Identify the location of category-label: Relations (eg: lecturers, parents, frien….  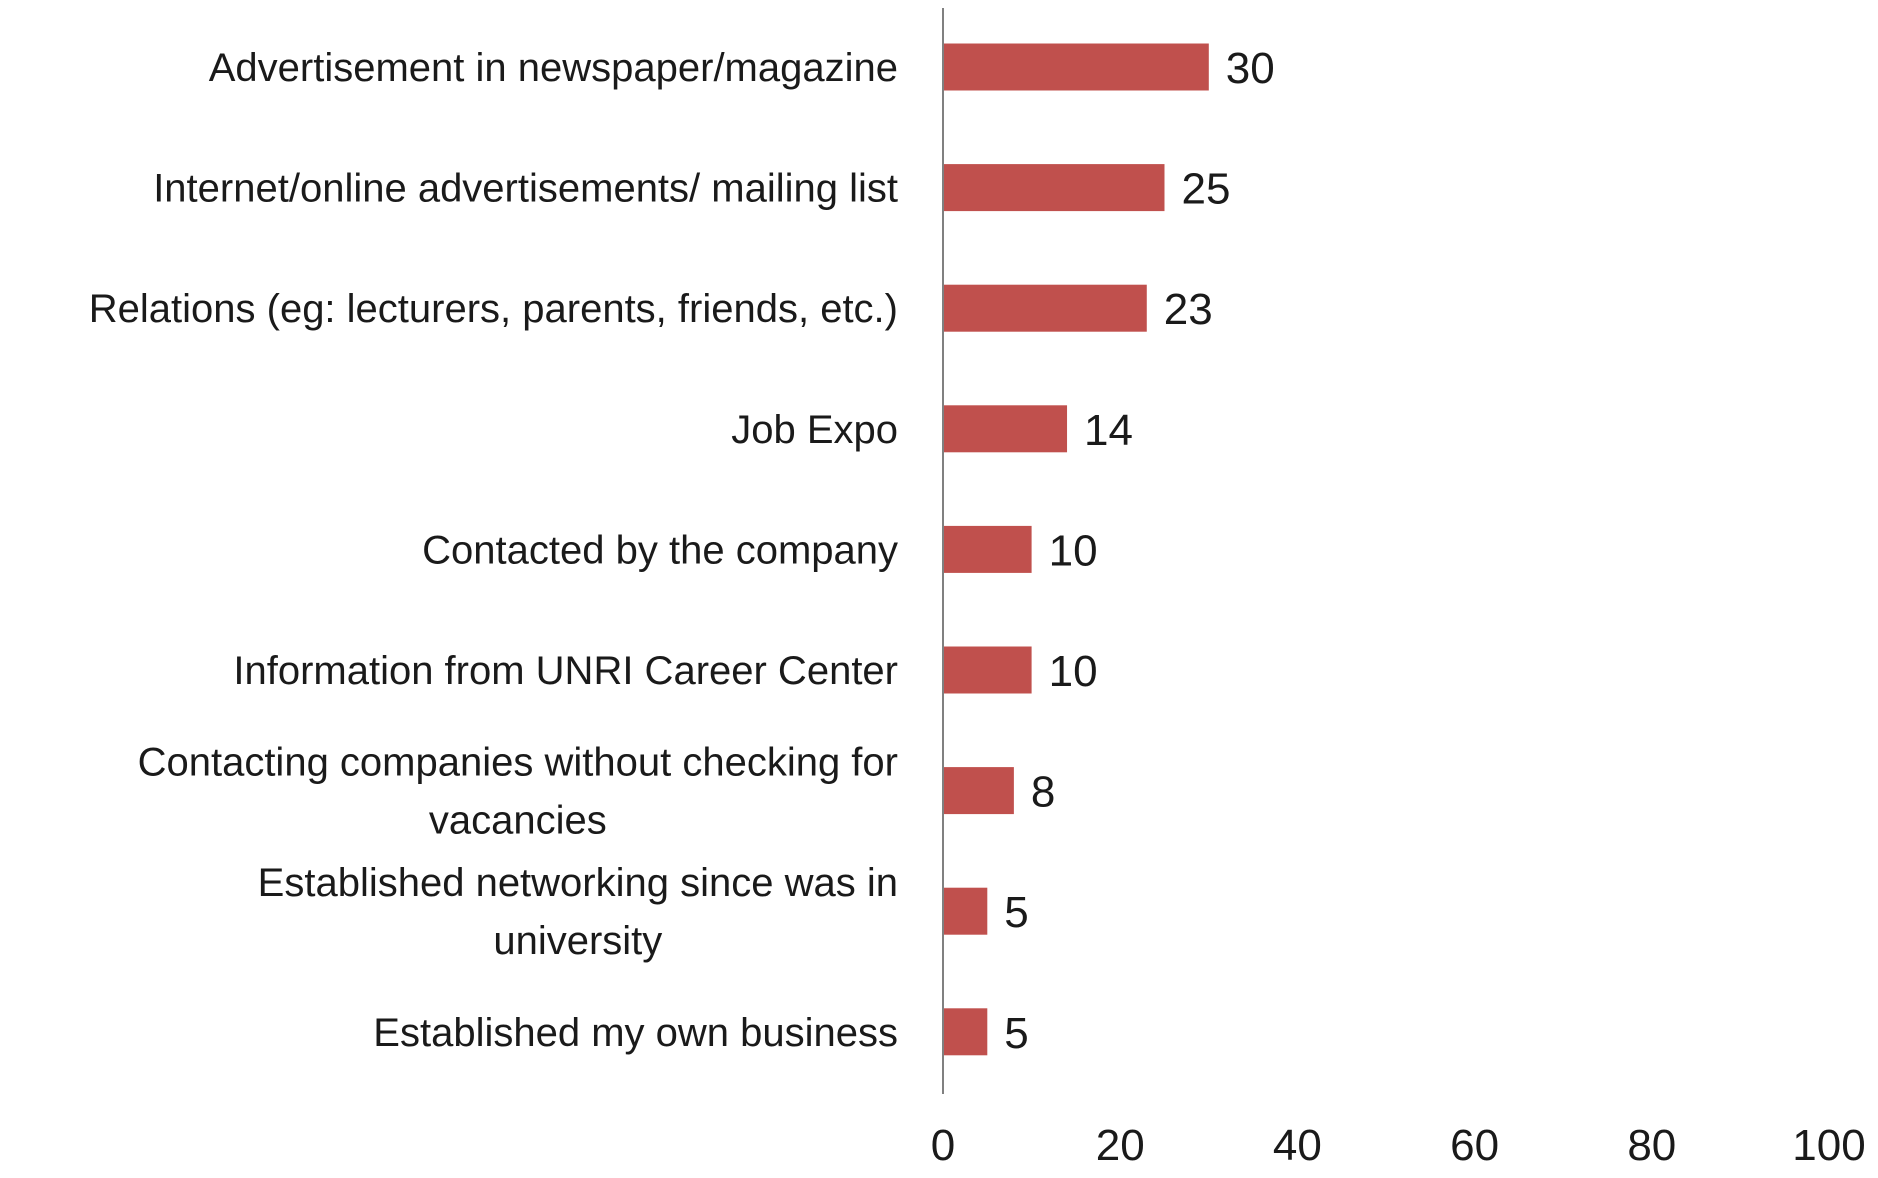
(493, 309).